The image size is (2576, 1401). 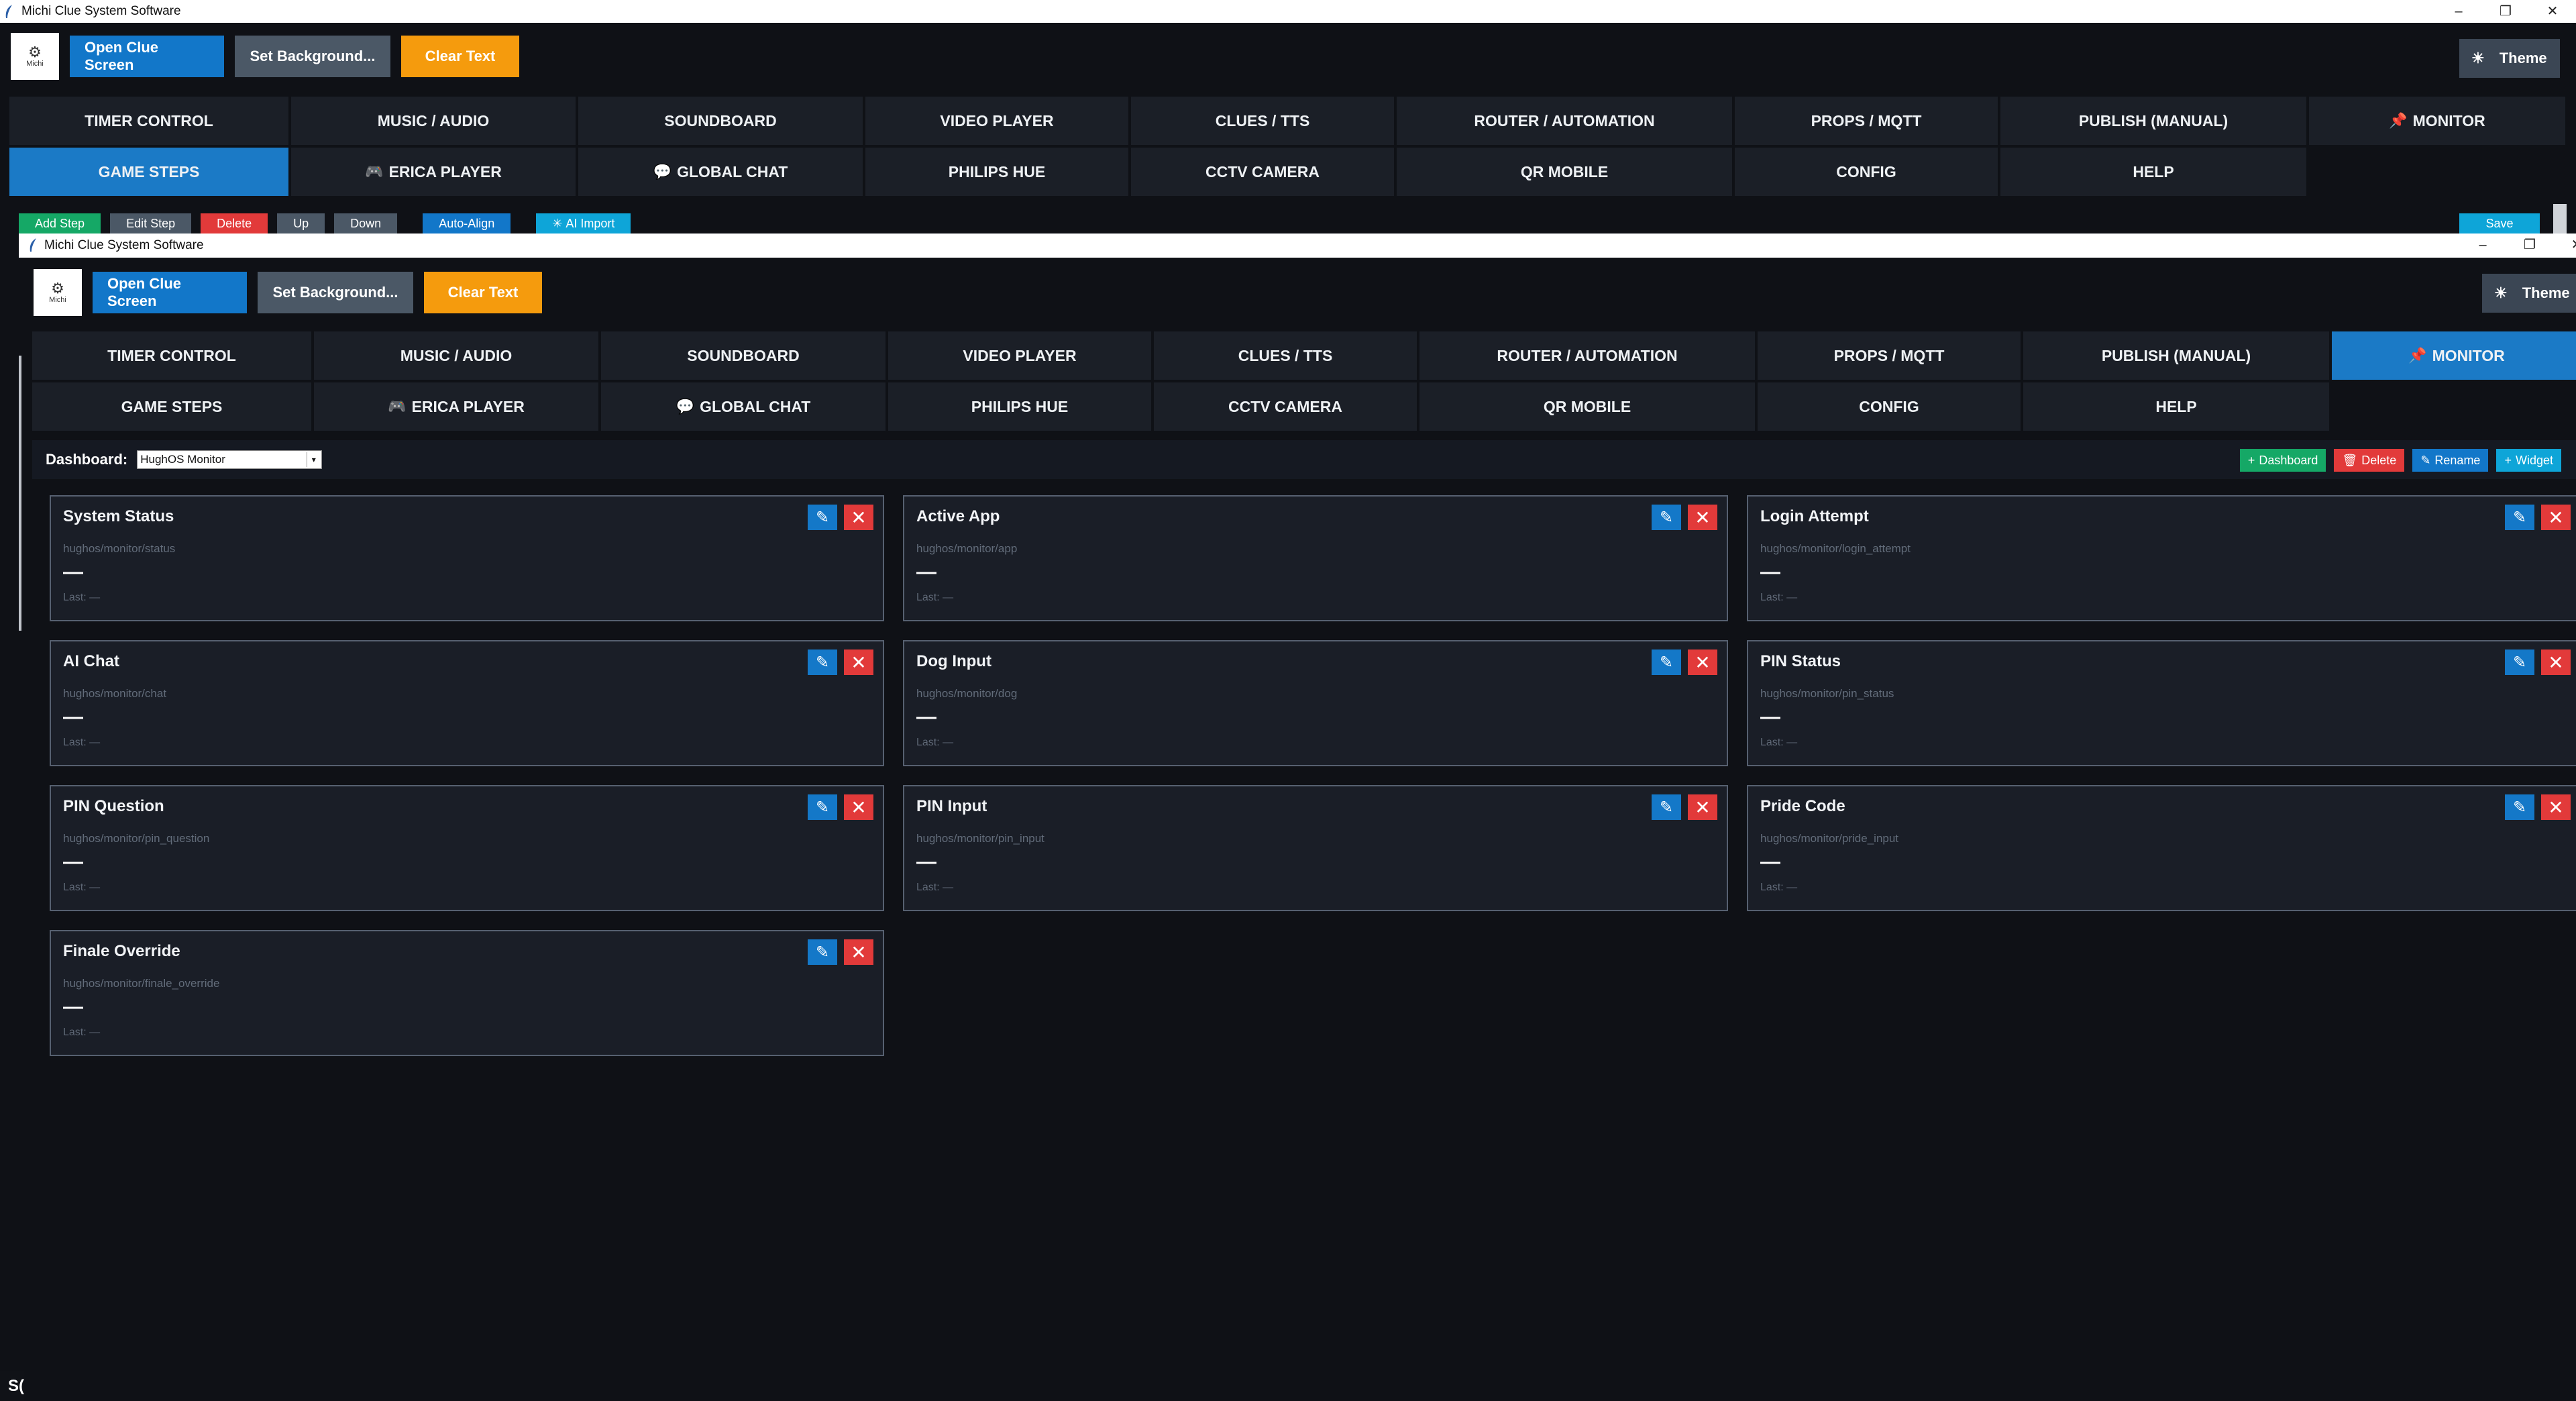 What do you see at coordinates (151, 224) in the screenshot?
I see `edit-step-button: Edit Step` at bounding box center [151, 224].